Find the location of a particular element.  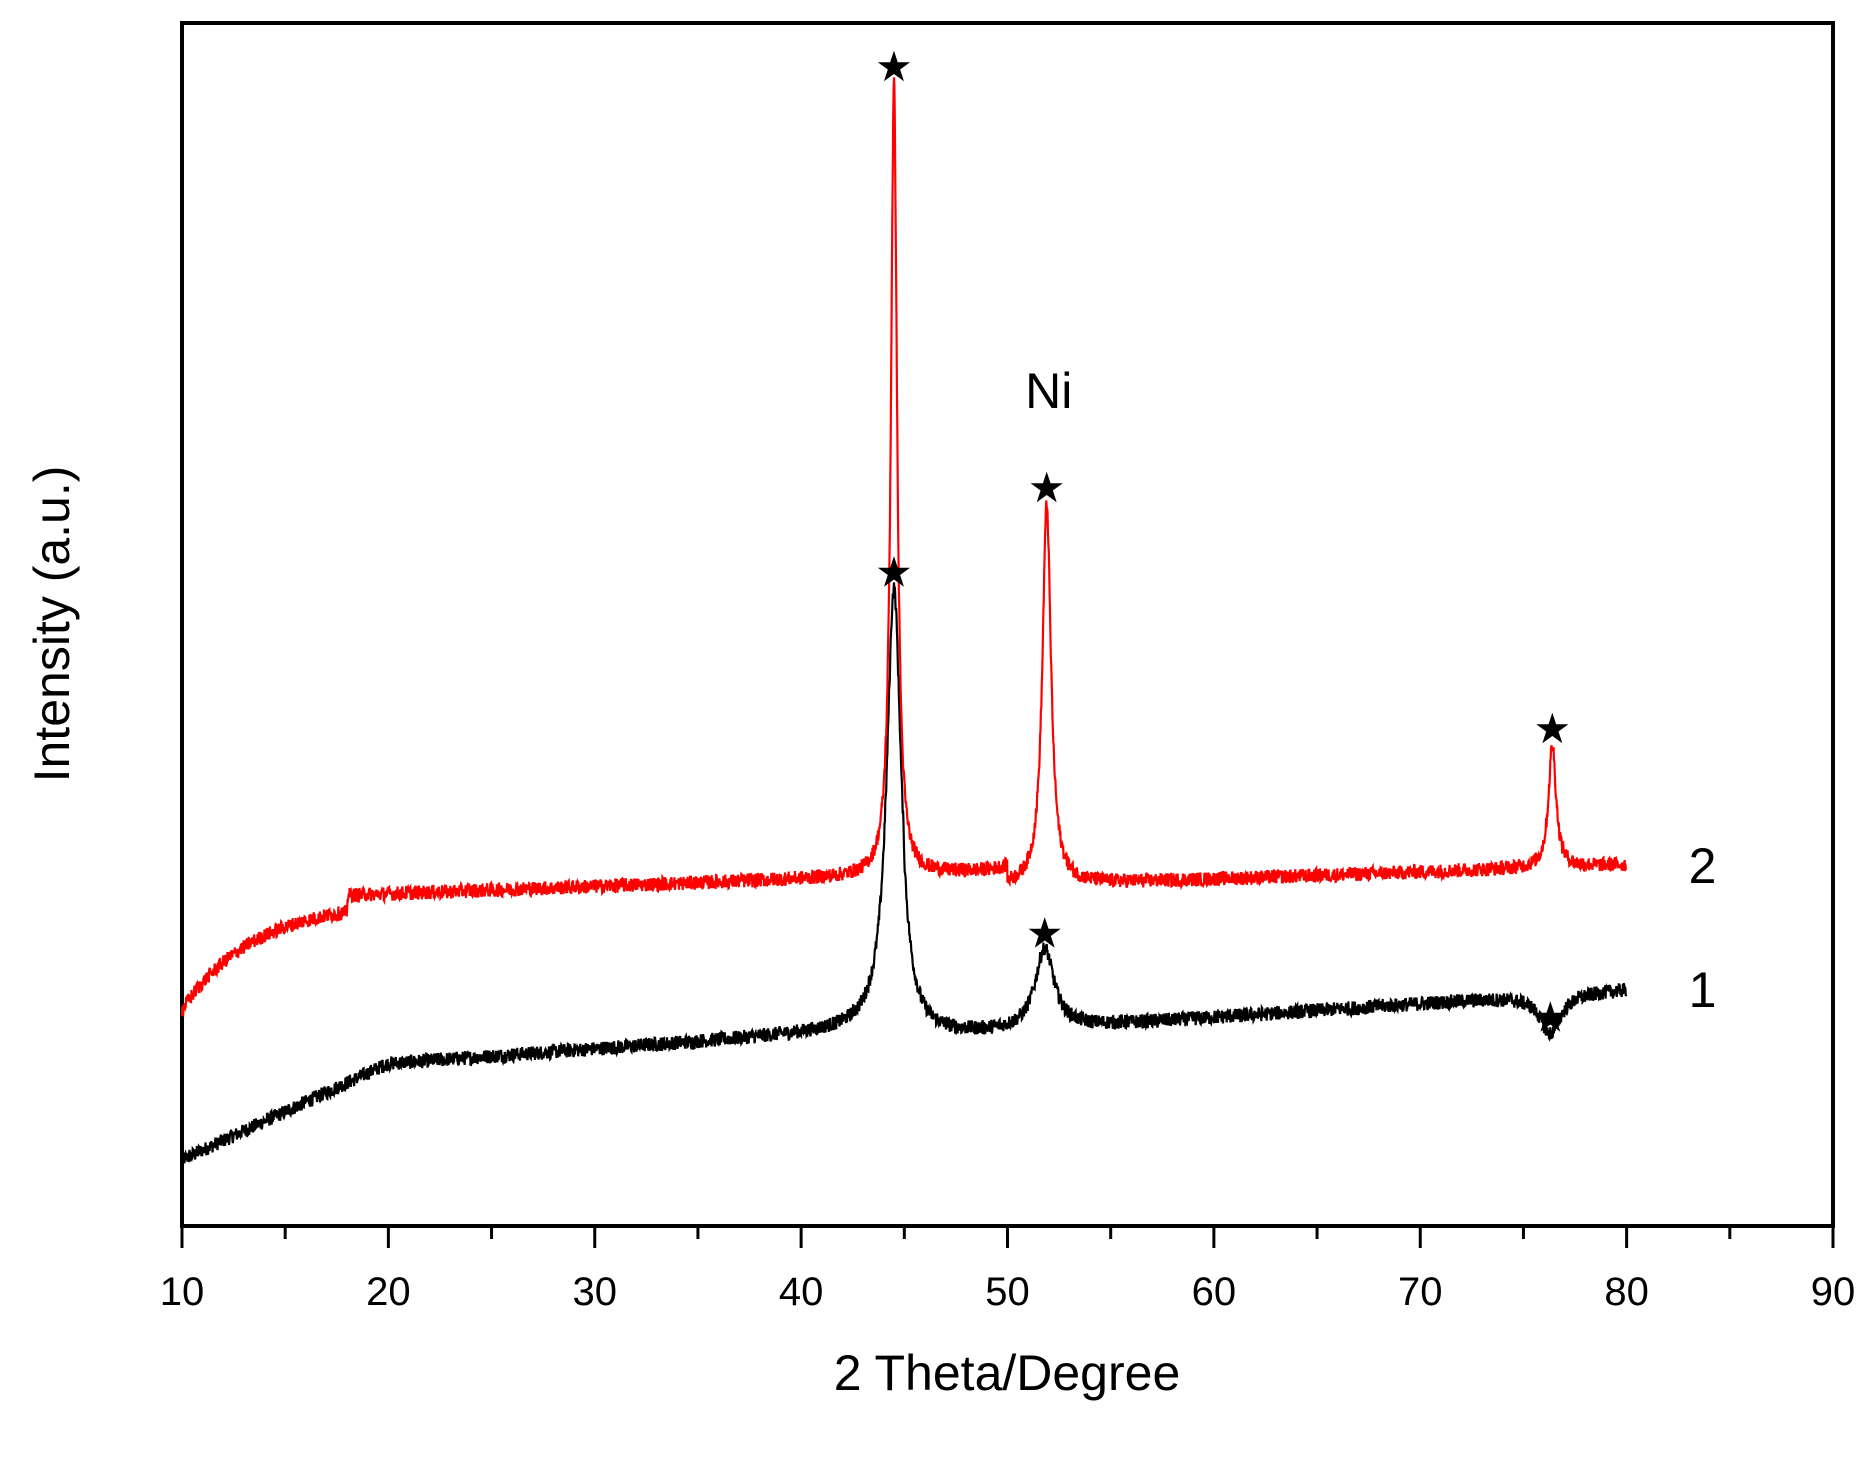

x-tick-label: 20 is located at coordinates (388, 1292).